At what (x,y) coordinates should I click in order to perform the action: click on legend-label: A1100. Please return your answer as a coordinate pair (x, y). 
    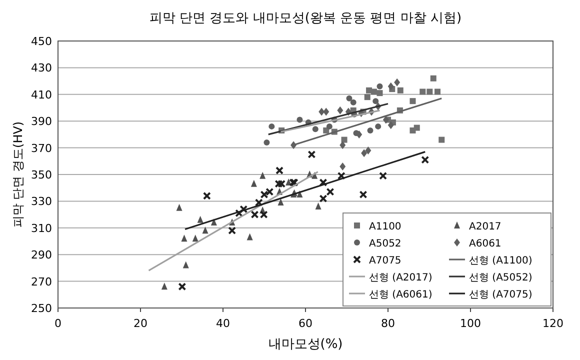
    Looking at the image, I should click on (385, 227).